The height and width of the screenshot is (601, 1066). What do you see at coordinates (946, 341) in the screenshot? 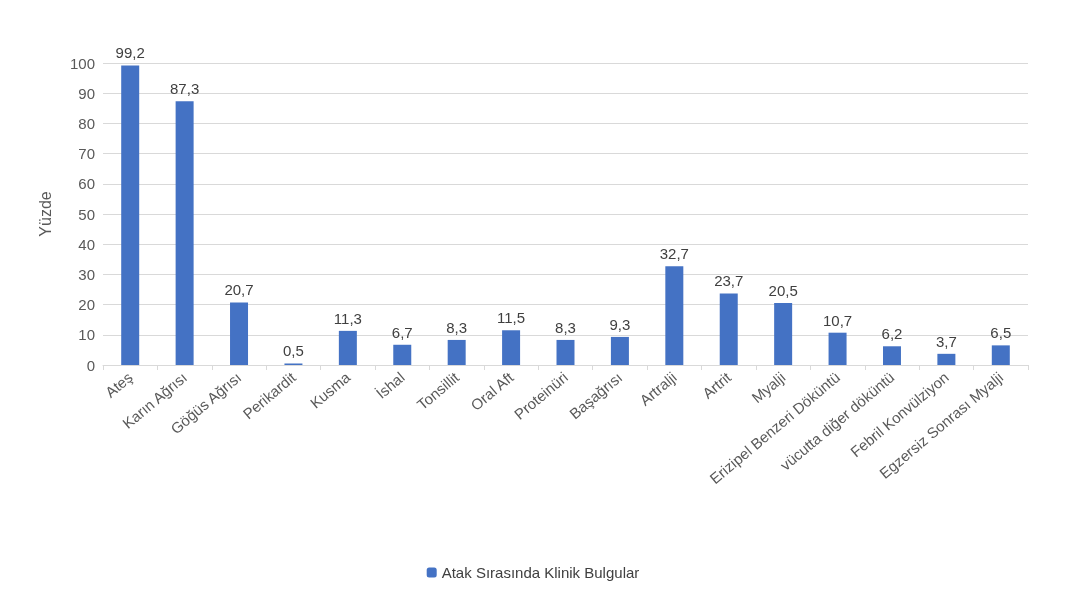
I see `data-label: 3,7` at bounding box center [946, 341].